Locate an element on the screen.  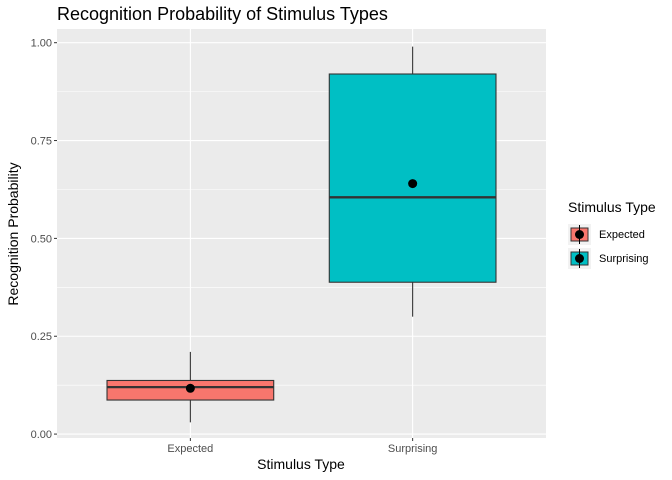
legend-key-surprising: Surprising is located at coordinates (608, 258).